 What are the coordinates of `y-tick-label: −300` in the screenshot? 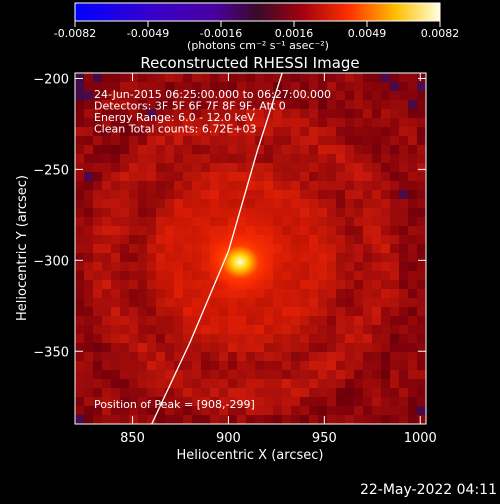 It's located at (51, 261).